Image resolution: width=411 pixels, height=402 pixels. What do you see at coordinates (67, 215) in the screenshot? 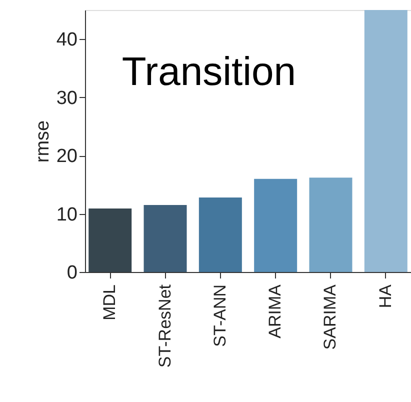
I see `y-tick-label: 10` at bounding box center [67, 215].